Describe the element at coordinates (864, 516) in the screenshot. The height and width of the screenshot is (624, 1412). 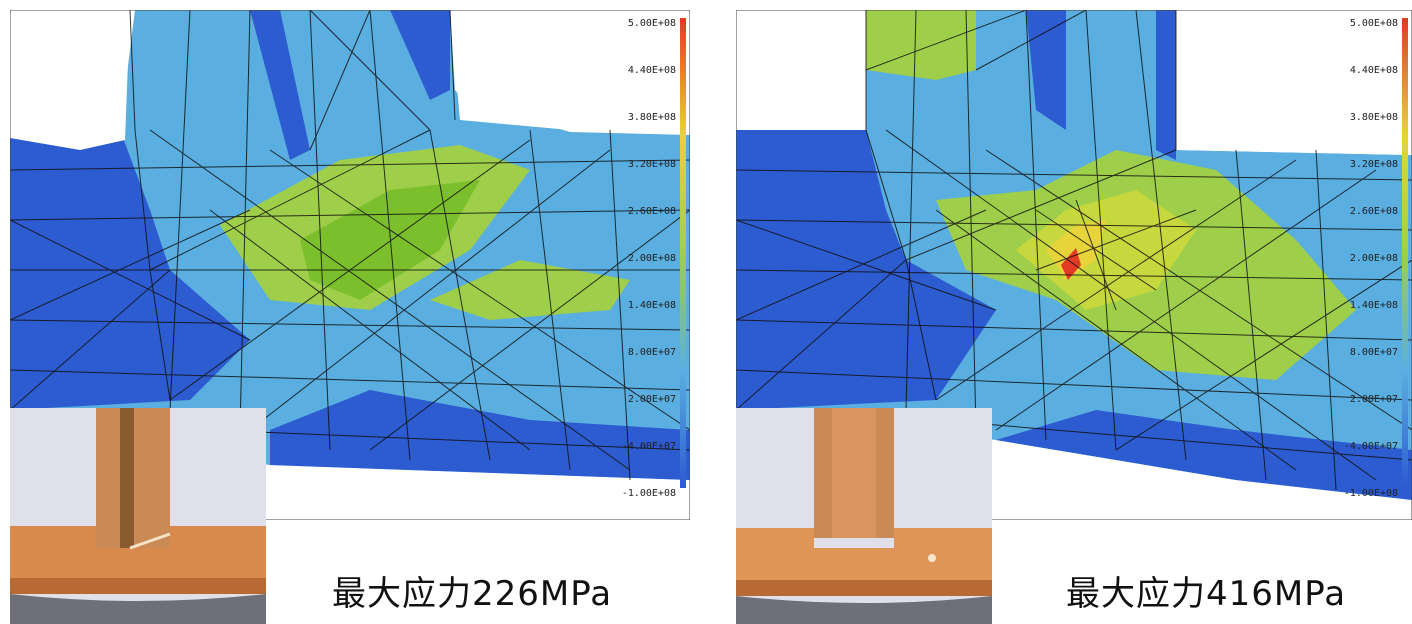
I see `weld-photo-right` at that location.